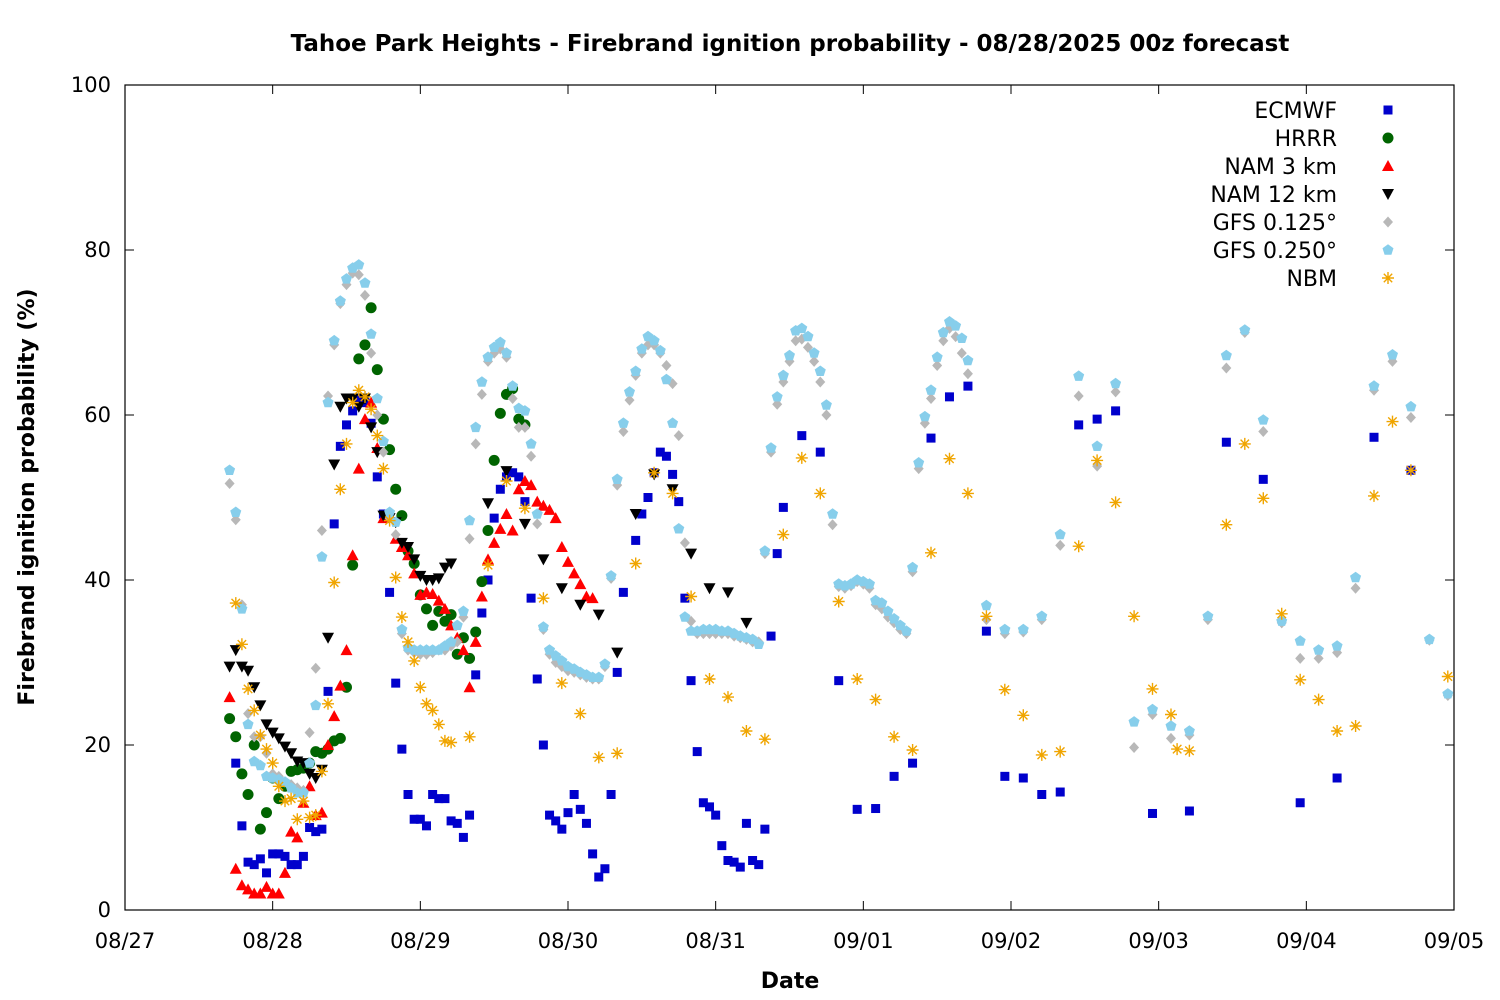  I want to click on y-tick-label: 100, so click(91, 85).